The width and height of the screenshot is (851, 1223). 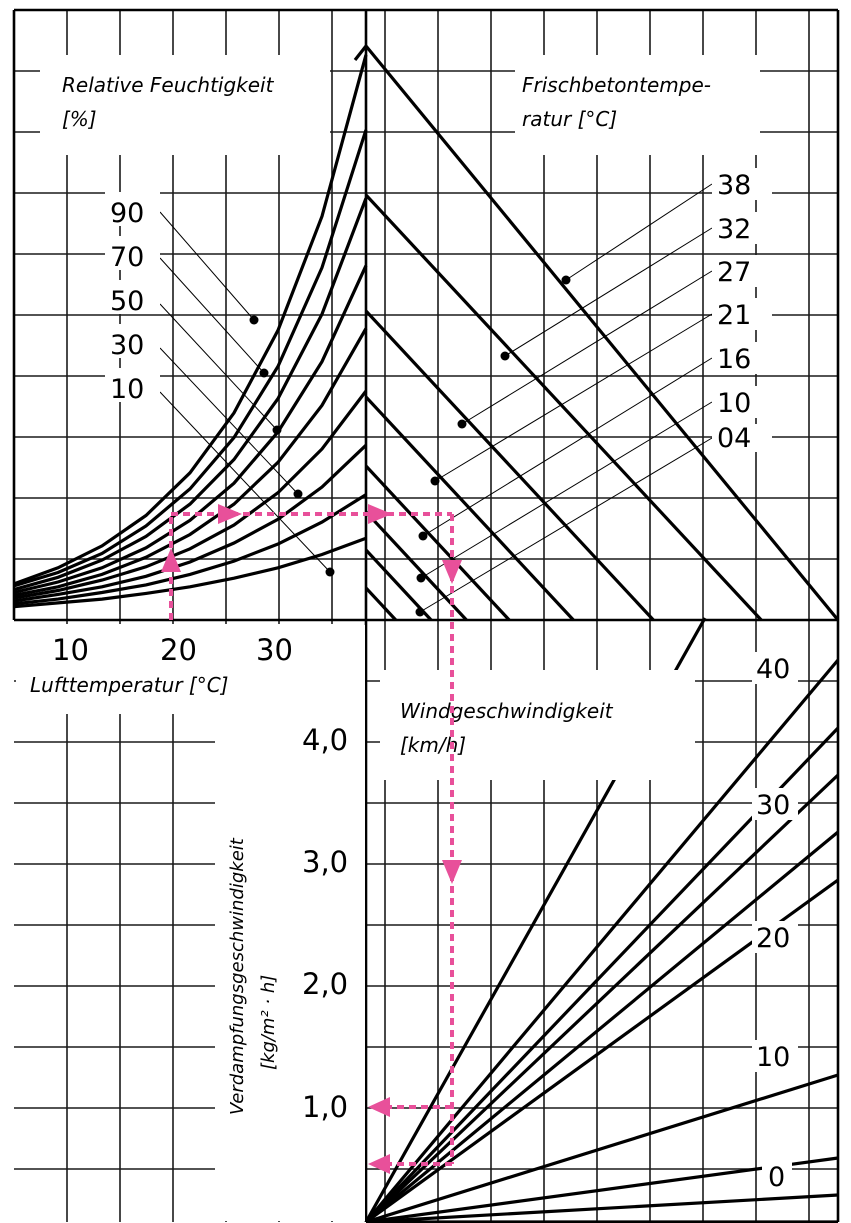 I want to click on concrete-label-16: 16, so click(x=734, y=359).